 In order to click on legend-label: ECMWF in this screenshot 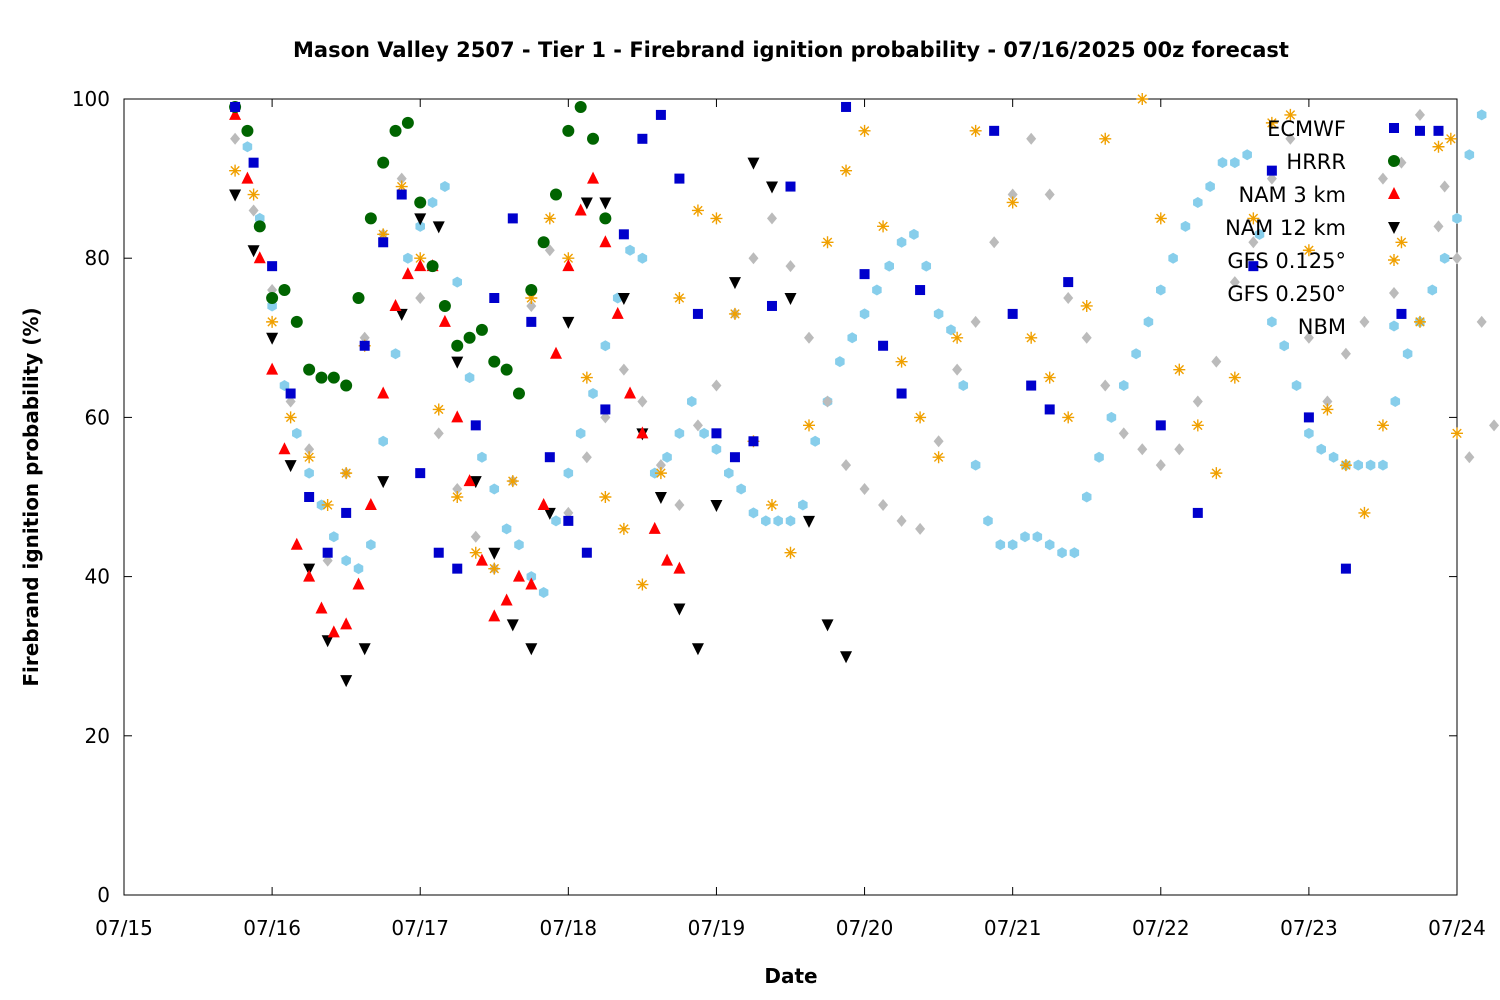, I will do `click(1306, 129)`.